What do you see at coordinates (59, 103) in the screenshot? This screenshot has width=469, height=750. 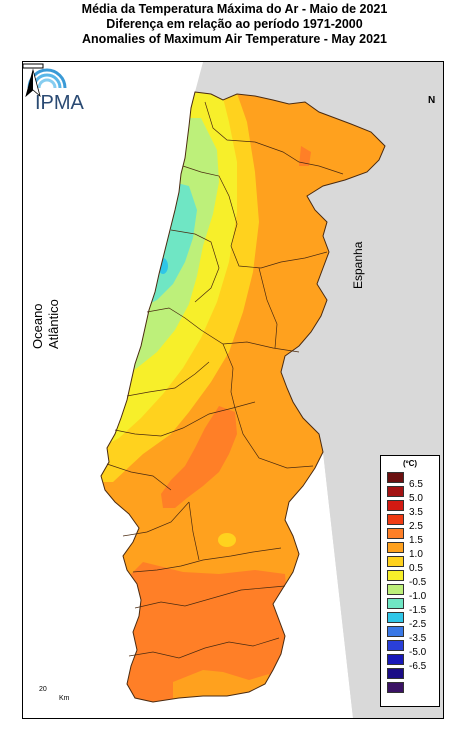 I see `ipma-logo-text: IPMA` at bounding box center [59, 103].